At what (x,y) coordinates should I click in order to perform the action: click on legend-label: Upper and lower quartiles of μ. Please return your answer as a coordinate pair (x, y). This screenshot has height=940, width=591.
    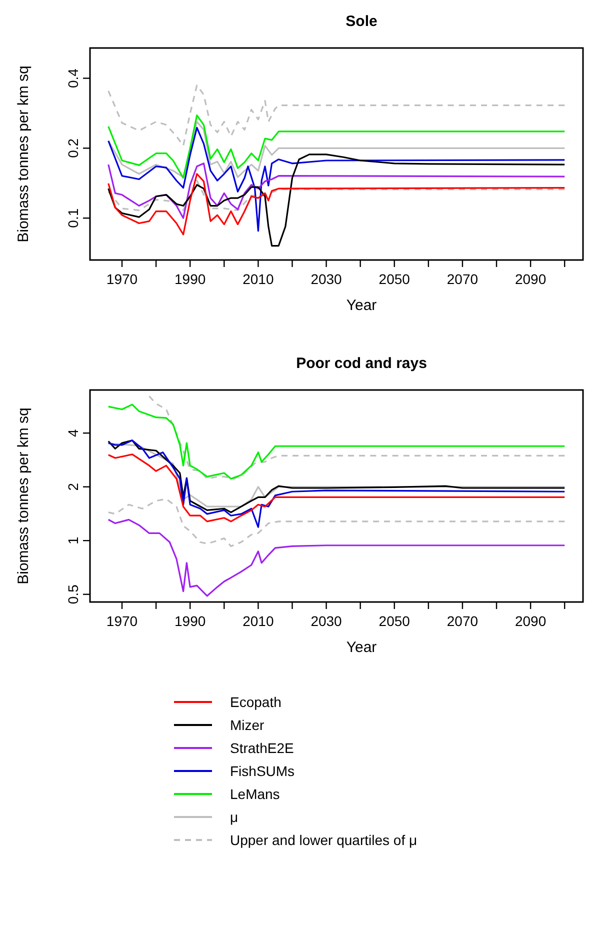
    Looking at the image, I should click on (324, 840).